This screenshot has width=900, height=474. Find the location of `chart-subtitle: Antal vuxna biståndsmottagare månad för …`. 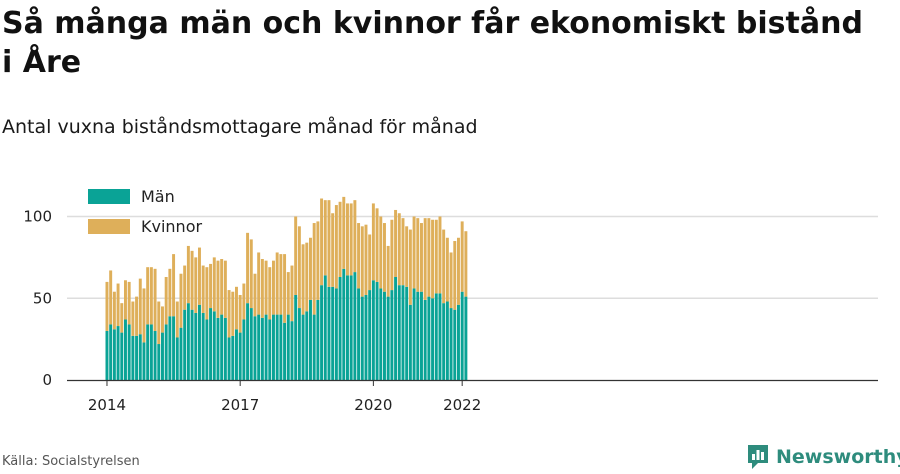

chart-subtitle: Antal vuxna biståndsmottagare månad för … is located at coordinates (240, 127).